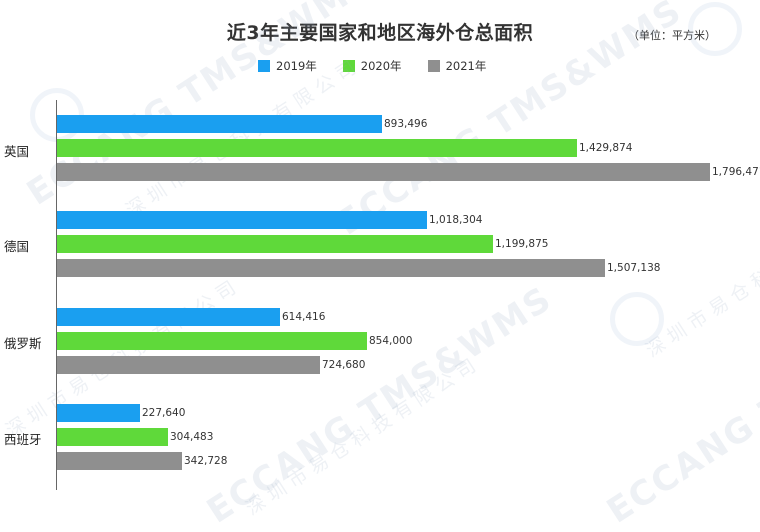 The height and width of the screenshot is (532, 760). What do you see at coordinates (23, 343) in the screenshot?
I see `category-label: 俄罗斯` at bounding box center [23, 343].